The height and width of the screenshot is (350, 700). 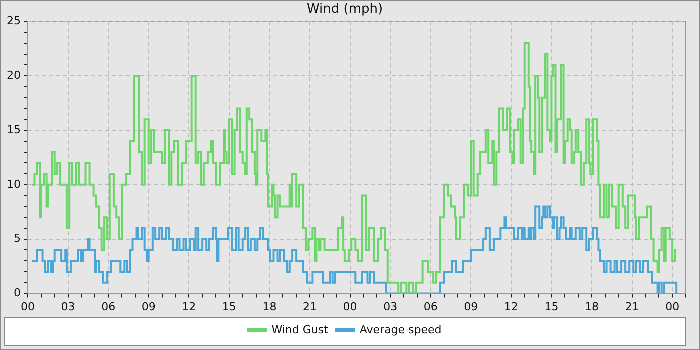 I want to click on y-tick-label: 10, so click(x=13, y=184).